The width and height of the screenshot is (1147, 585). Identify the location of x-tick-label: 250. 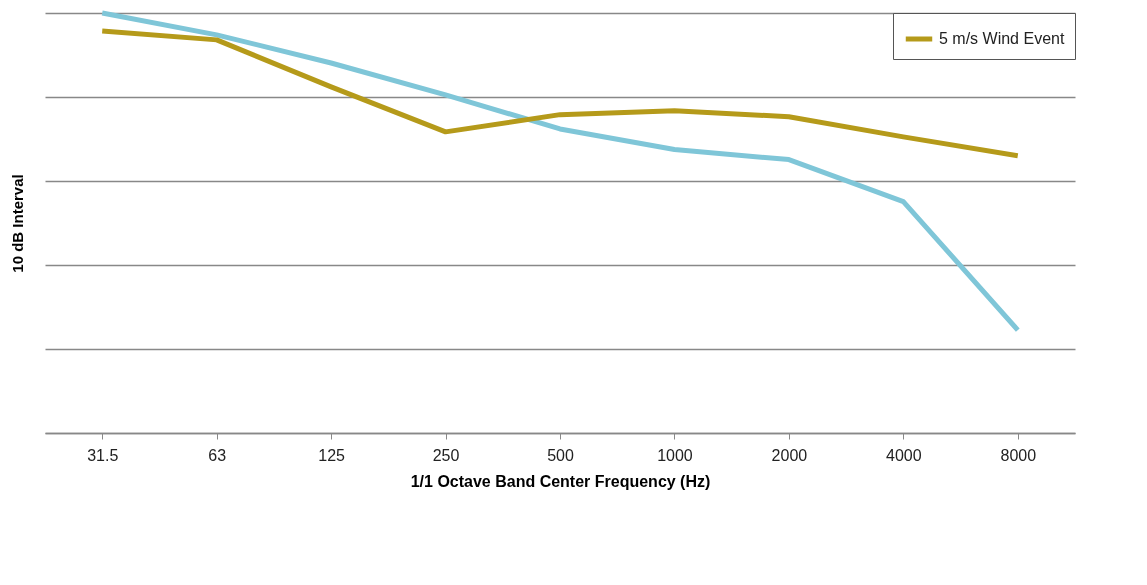
(446, 455).